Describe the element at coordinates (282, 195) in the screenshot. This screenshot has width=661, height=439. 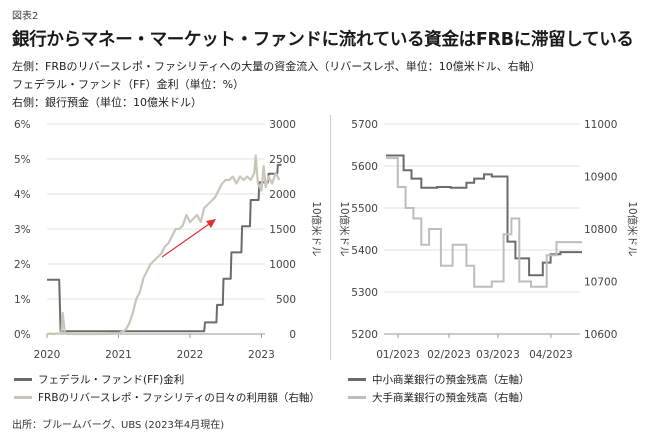
I see `y-right-tick-label: 2000` at that location.